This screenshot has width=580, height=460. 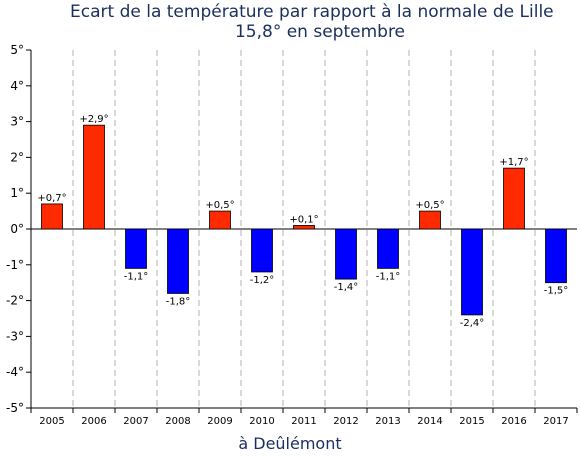 What do you see at coordinates (429, 421) in the screenshot?
I see `x-tick-label: 2014` at bounding box center [429, 421].